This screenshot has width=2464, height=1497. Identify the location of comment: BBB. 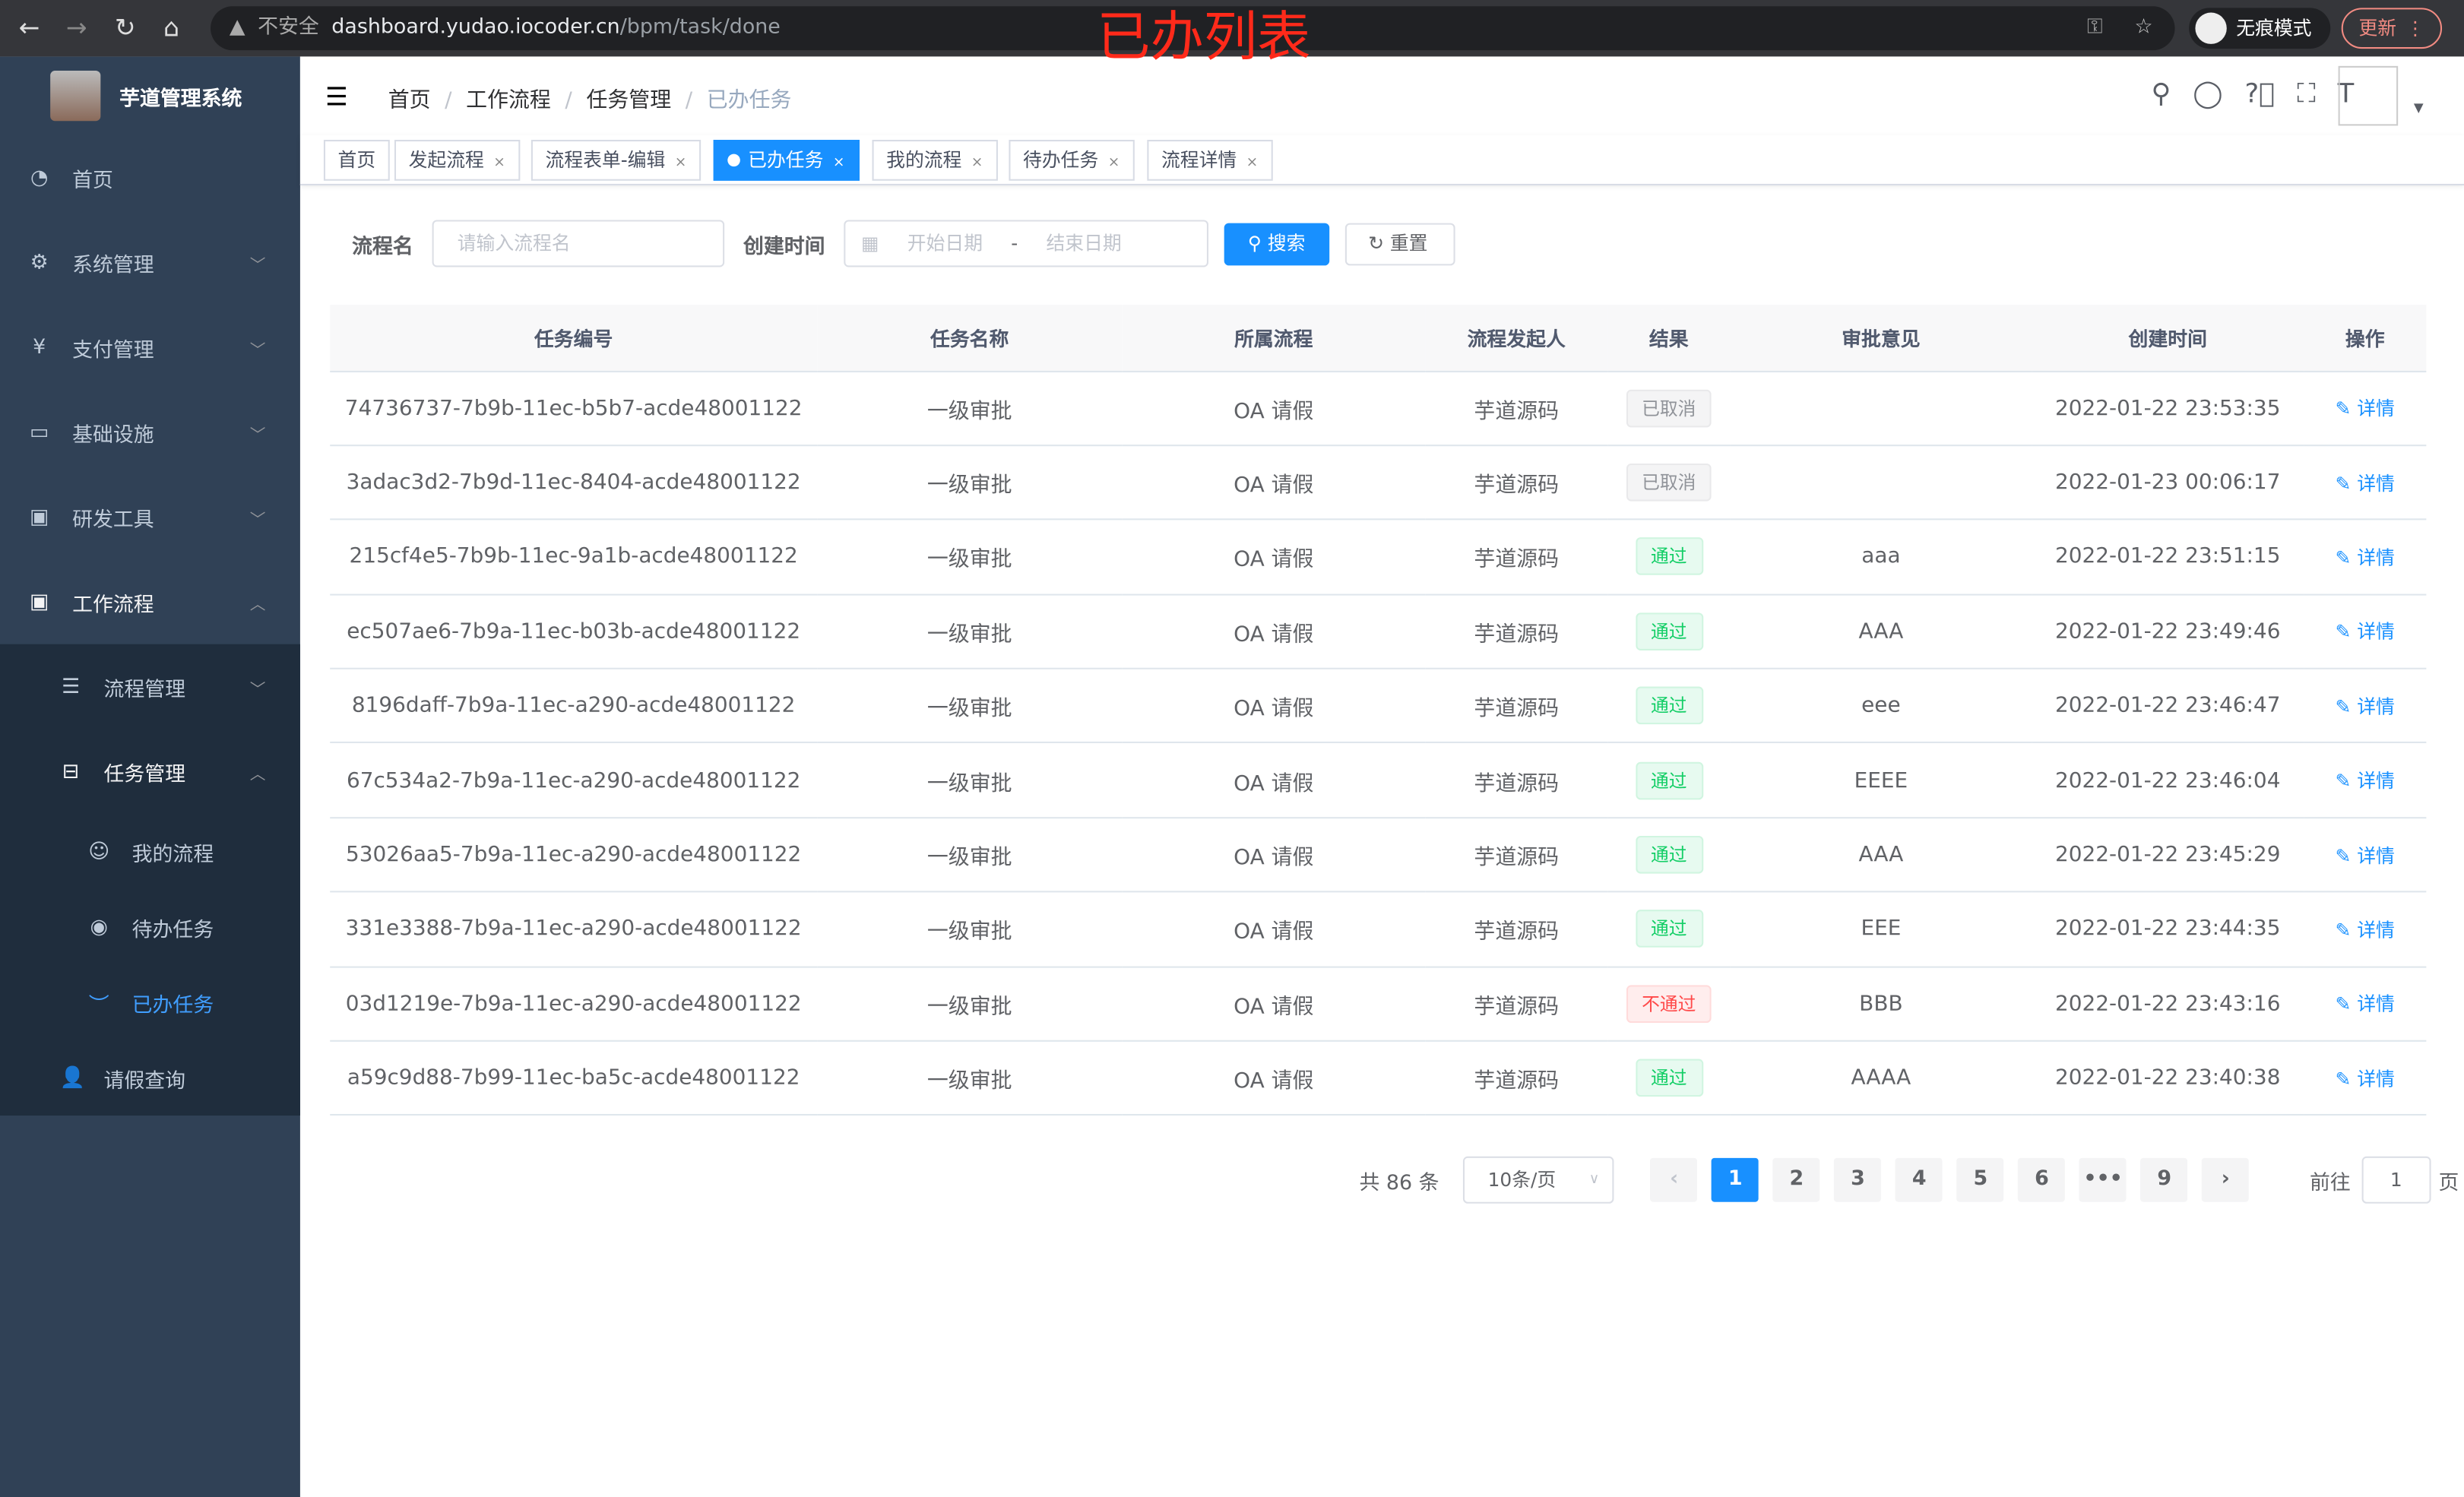
(1881, 1004).